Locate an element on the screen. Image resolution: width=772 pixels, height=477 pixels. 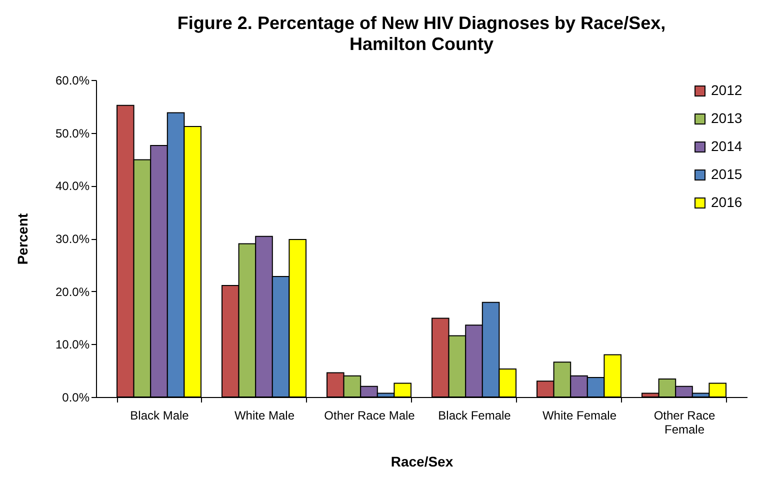
chart-subtitle: Hamilton County is located at coordinates (422, 44).